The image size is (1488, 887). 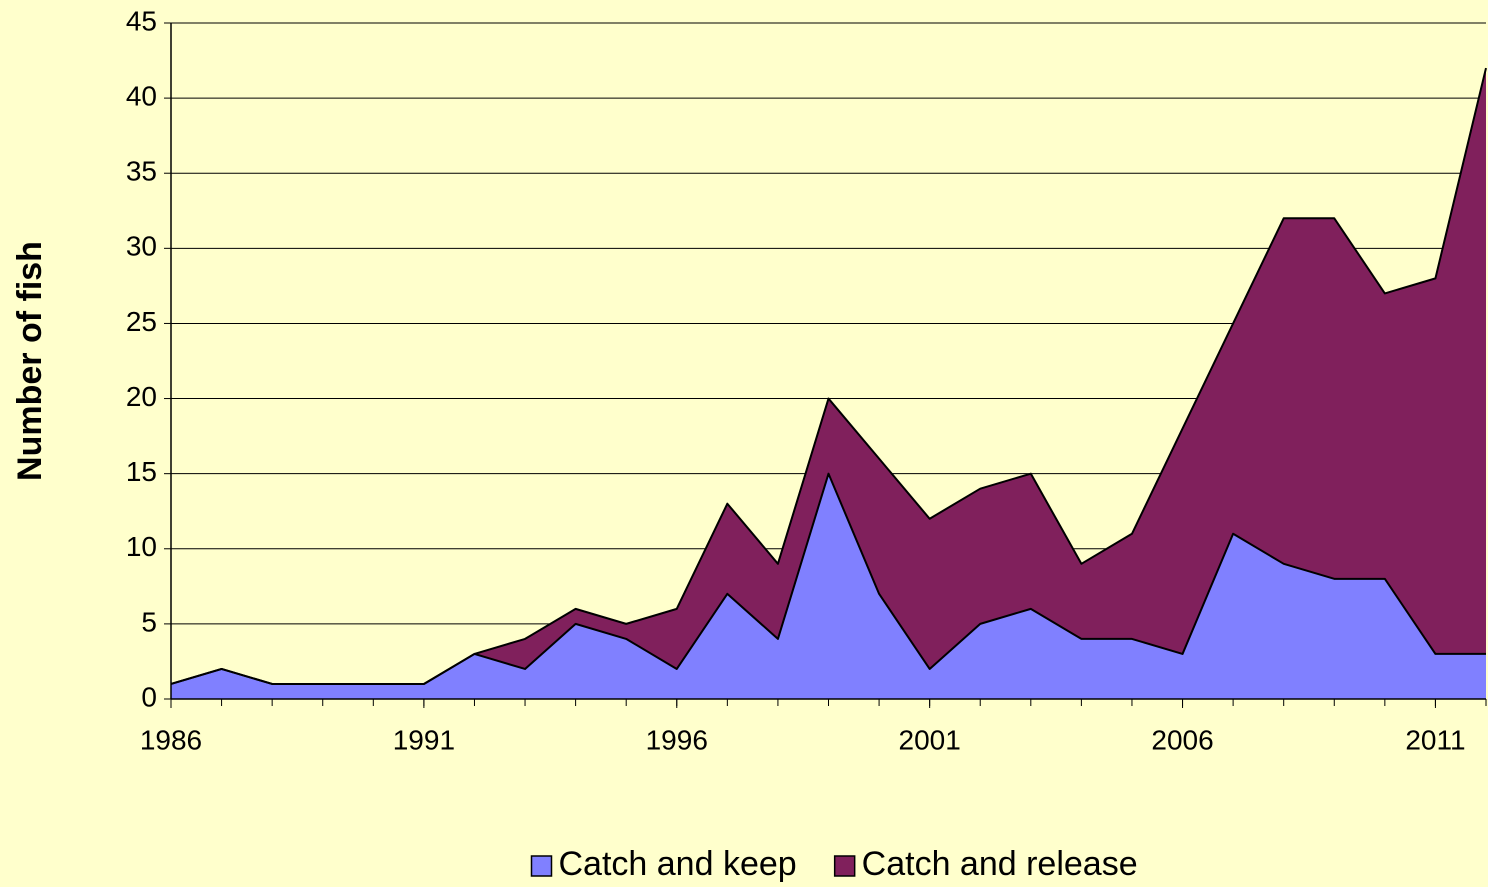 What do you see at coordinates (424, 739) in the screenshot?
I see `x-tick-label: 1991` at bounding box center [424, 739].